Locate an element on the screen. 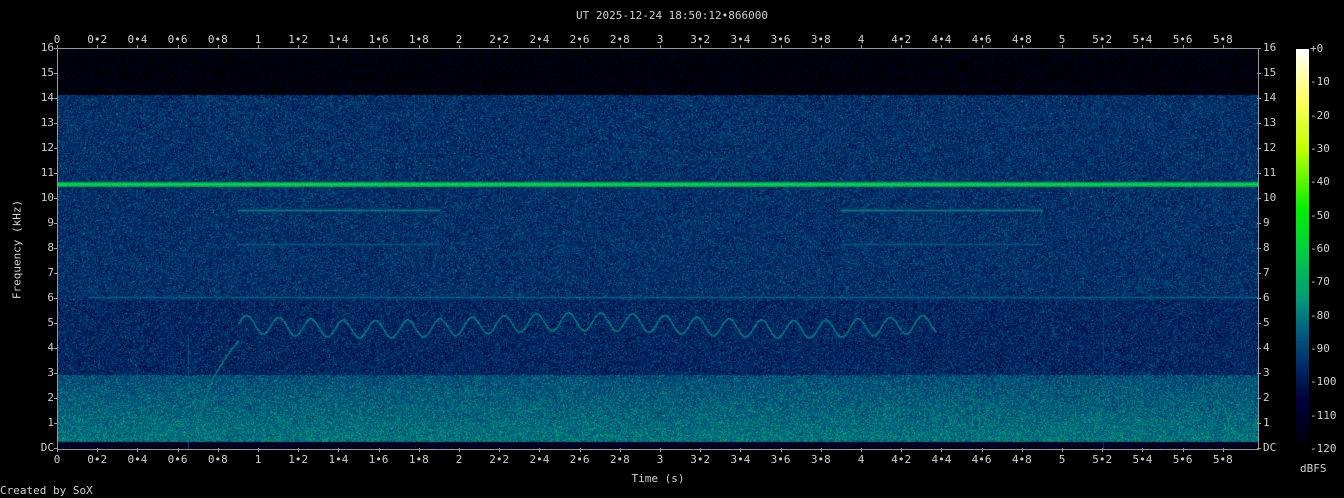 This screenshot has width=1344, height=498. colorbar-tick-label: -80 is located at coordinates (1320, 315).